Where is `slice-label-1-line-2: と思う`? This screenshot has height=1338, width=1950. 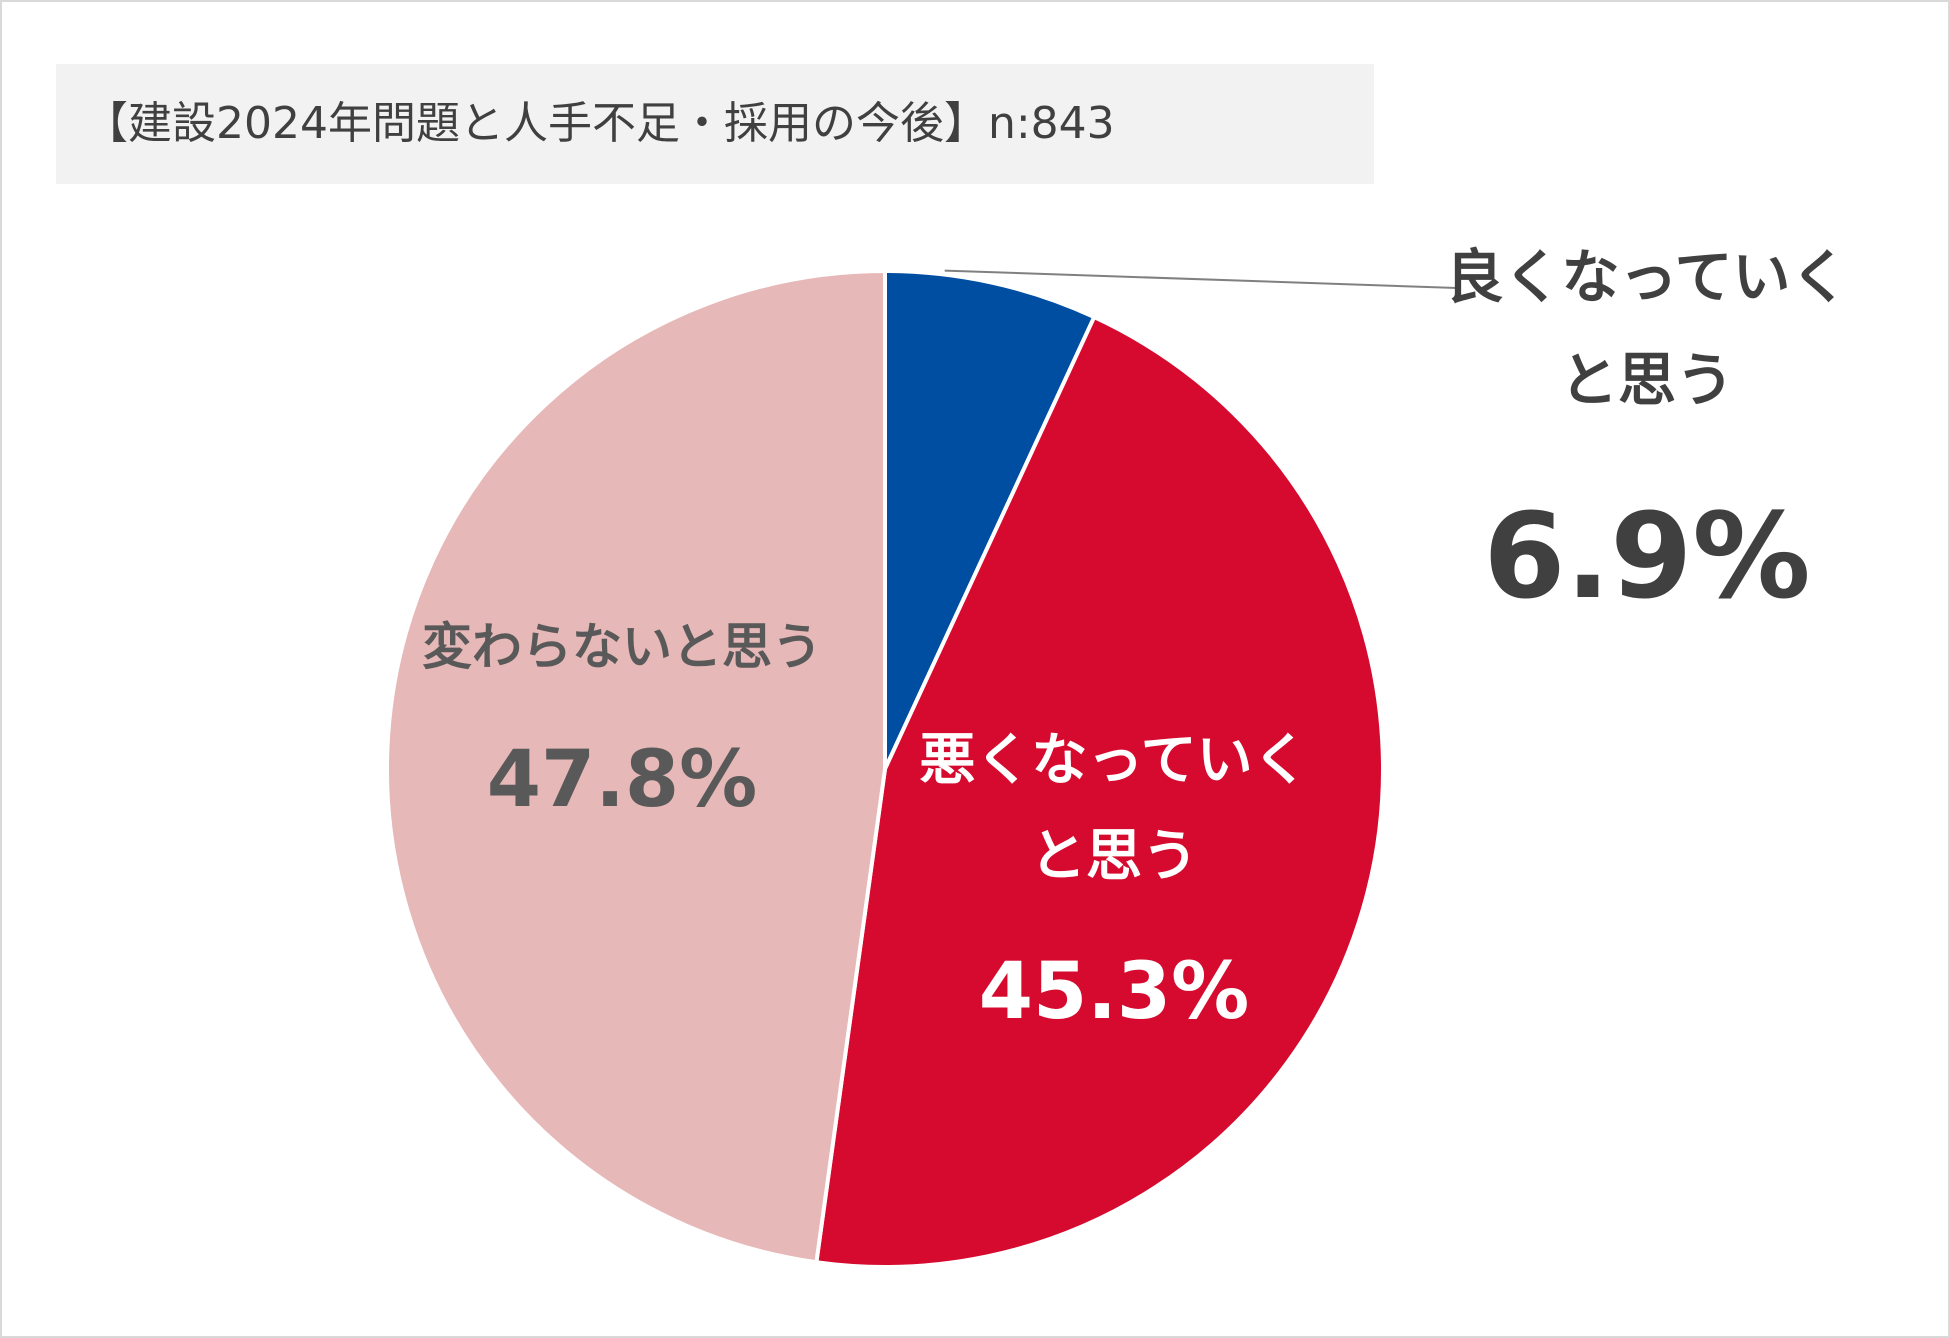
slice-label-1-line-2: と思う is located at coordinates (1647, 380).